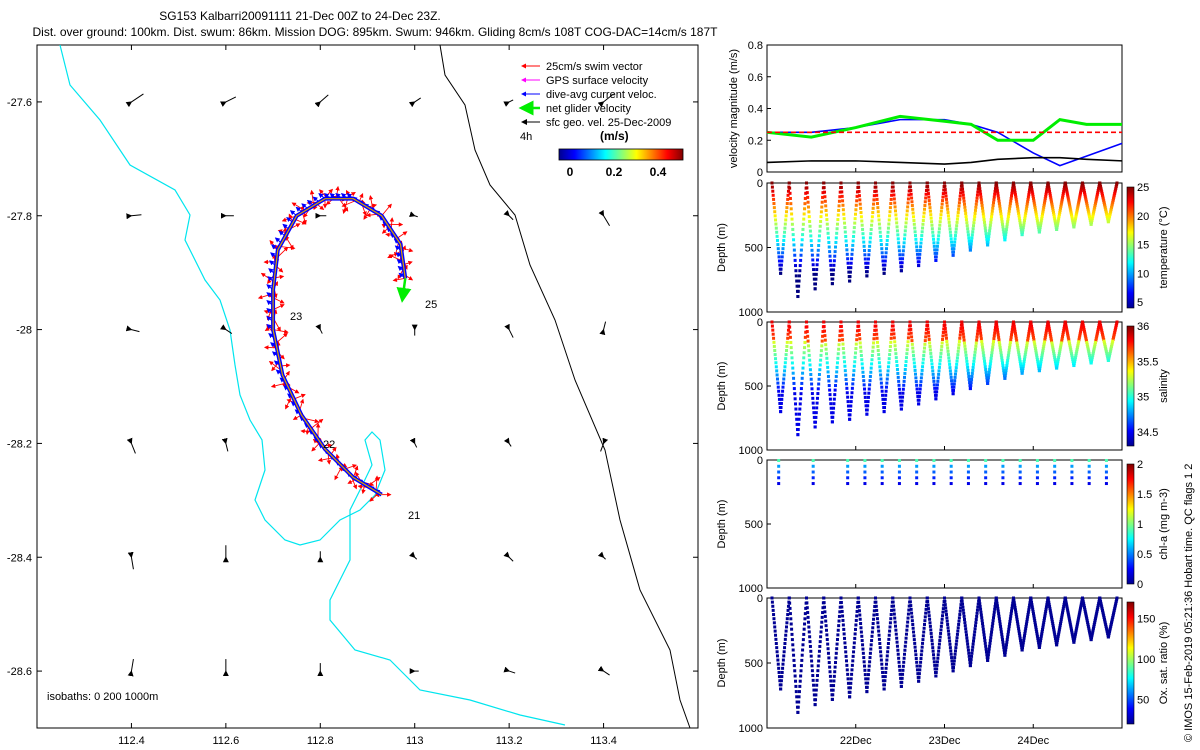 Image resolution: width=1200 pixels, height=750 pixels. Describe the element at coordinates (760, 173) in the screenshot. I see `velocity-ytick-label: 0` at that location.